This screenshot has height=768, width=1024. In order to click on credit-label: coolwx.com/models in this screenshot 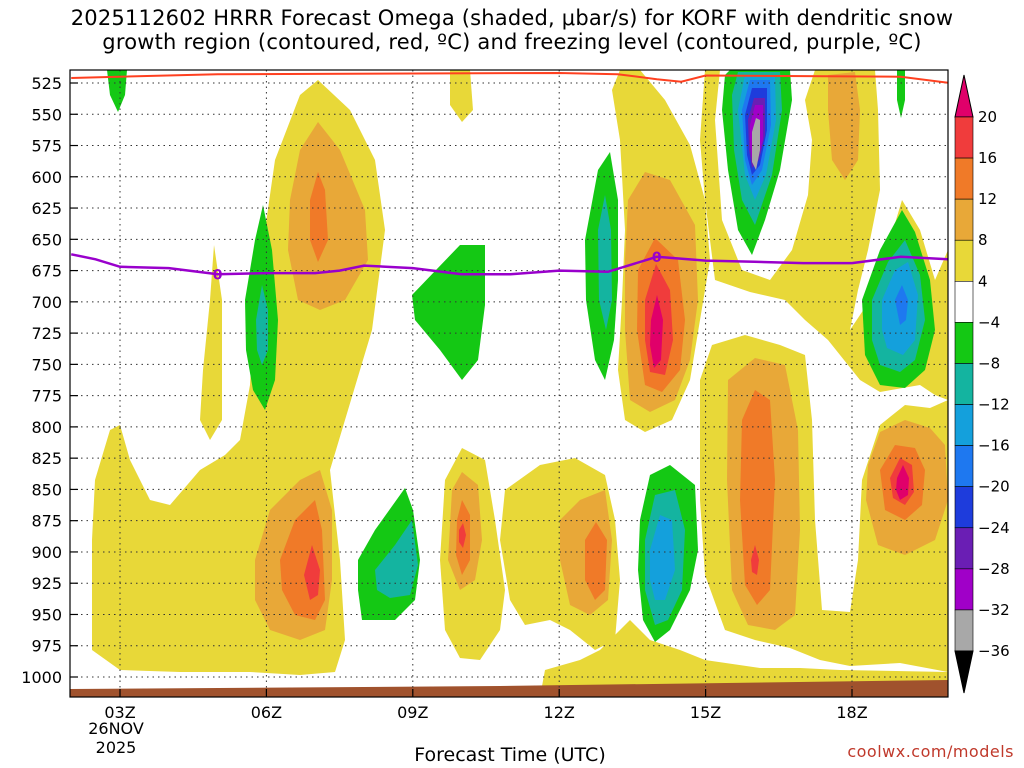, I will do `click(930, 751)`.